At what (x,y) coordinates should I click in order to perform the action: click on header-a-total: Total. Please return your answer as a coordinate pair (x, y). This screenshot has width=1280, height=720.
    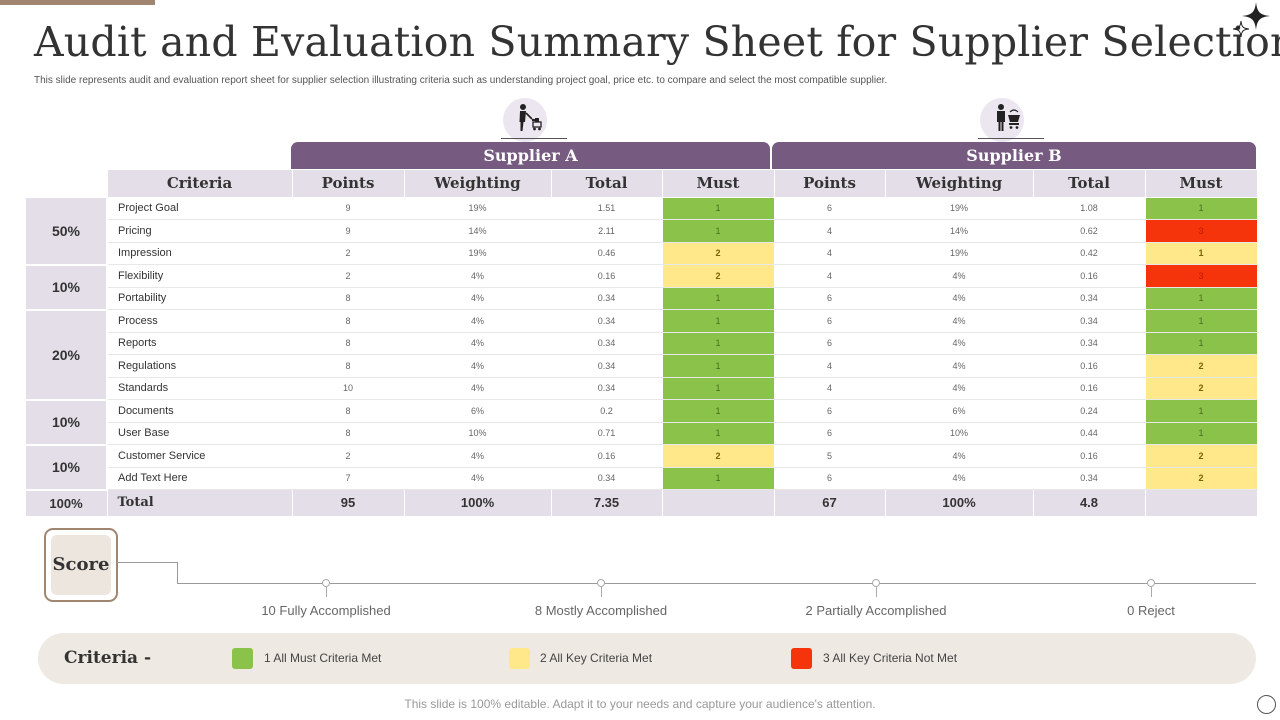
    Looking at the image, I should click on (606, 183).